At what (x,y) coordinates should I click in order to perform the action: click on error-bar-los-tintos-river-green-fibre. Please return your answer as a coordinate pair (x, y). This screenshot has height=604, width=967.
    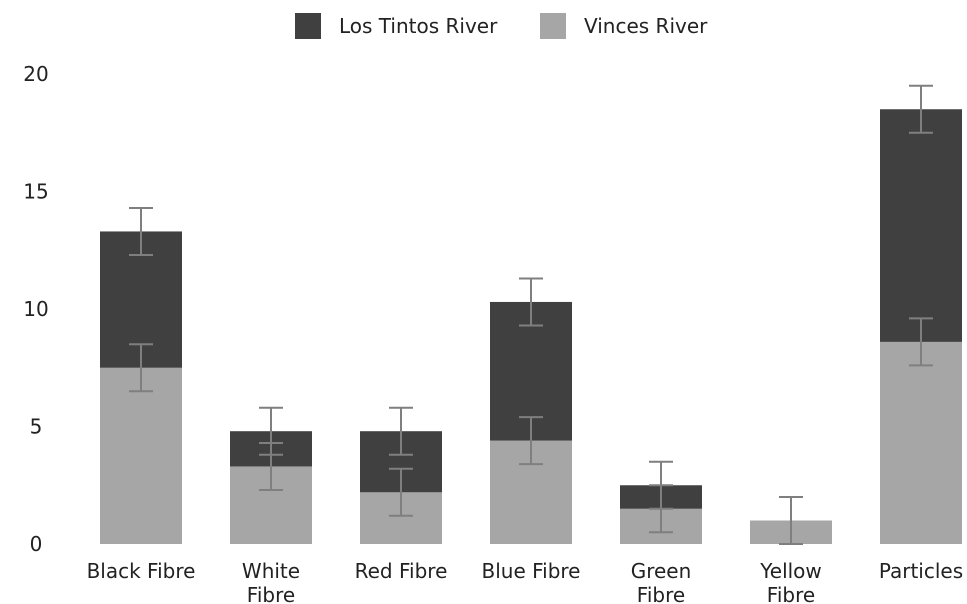
    Looking at the image, I should click on (661, 485).